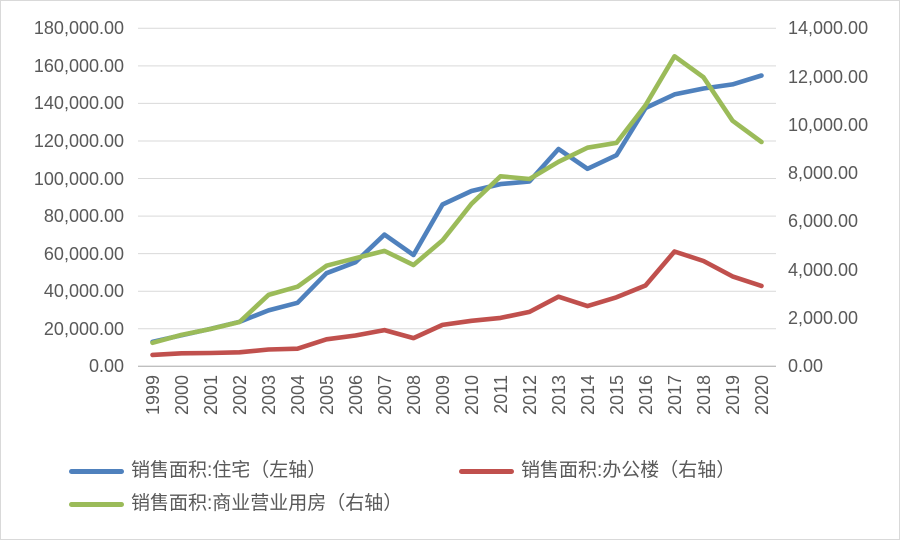 The height and width of the screenshot is (540, 900). Describe the element at coordinates (78, 141) in the screenshot. I see `y-tick-label-left: 120,000.00` at that location.